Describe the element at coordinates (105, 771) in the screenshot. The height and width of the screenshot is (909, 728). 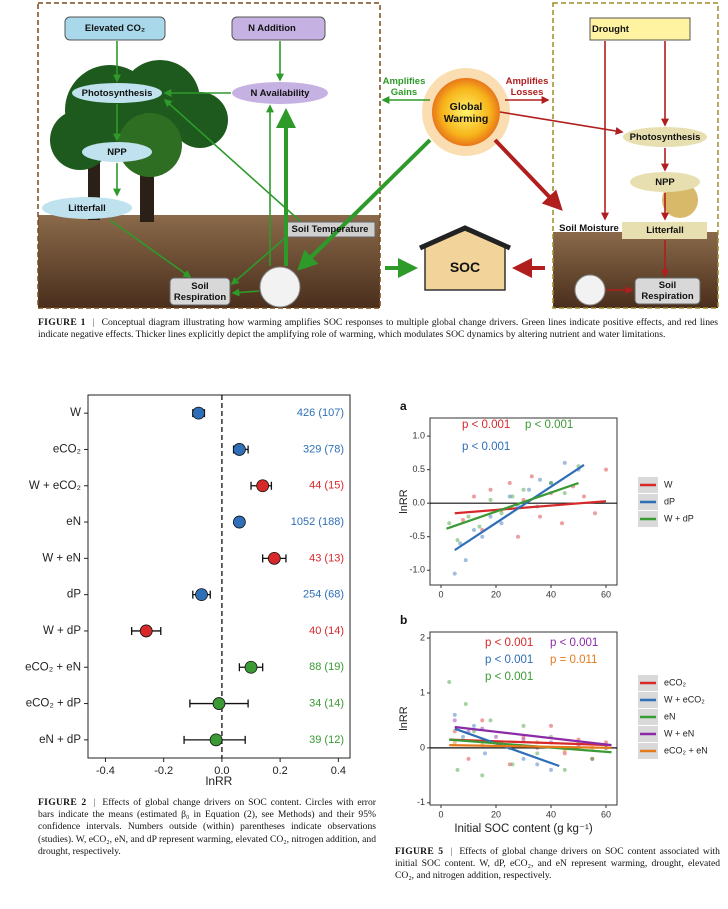
I see `x-tick-label: -0.4` at that location.